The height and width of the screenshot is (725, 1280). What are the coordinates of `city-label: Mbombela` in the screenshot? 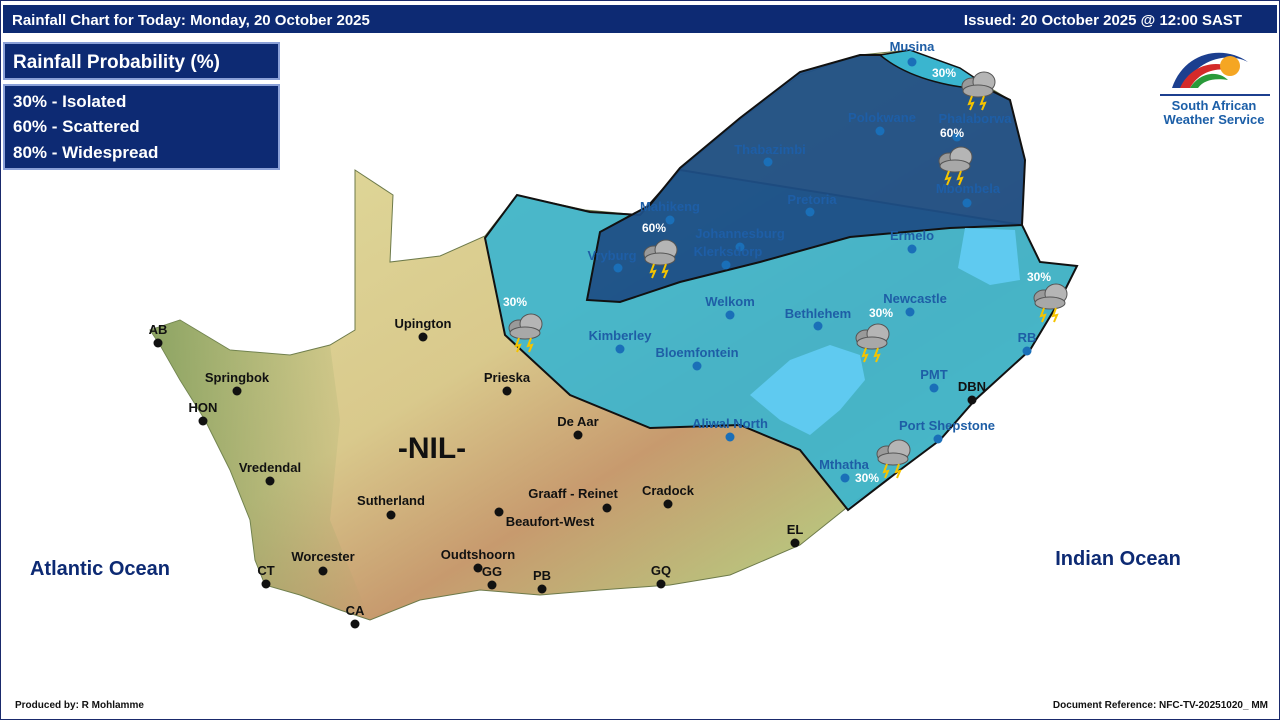 It's located at (968, 188).